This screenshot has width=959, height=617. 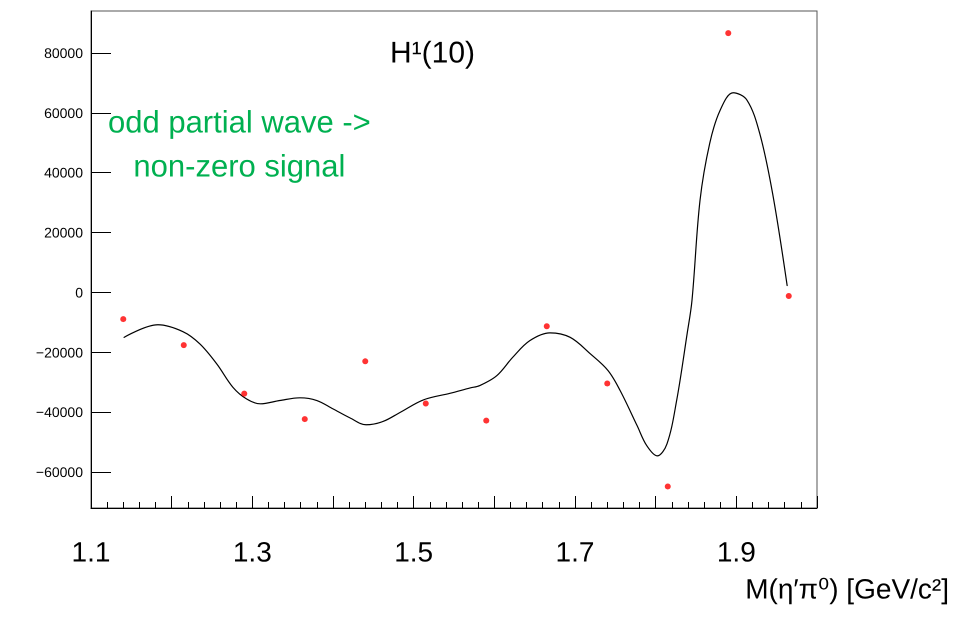 I want to click on x-tick-label: 1.5, so click(x=414, y=552).